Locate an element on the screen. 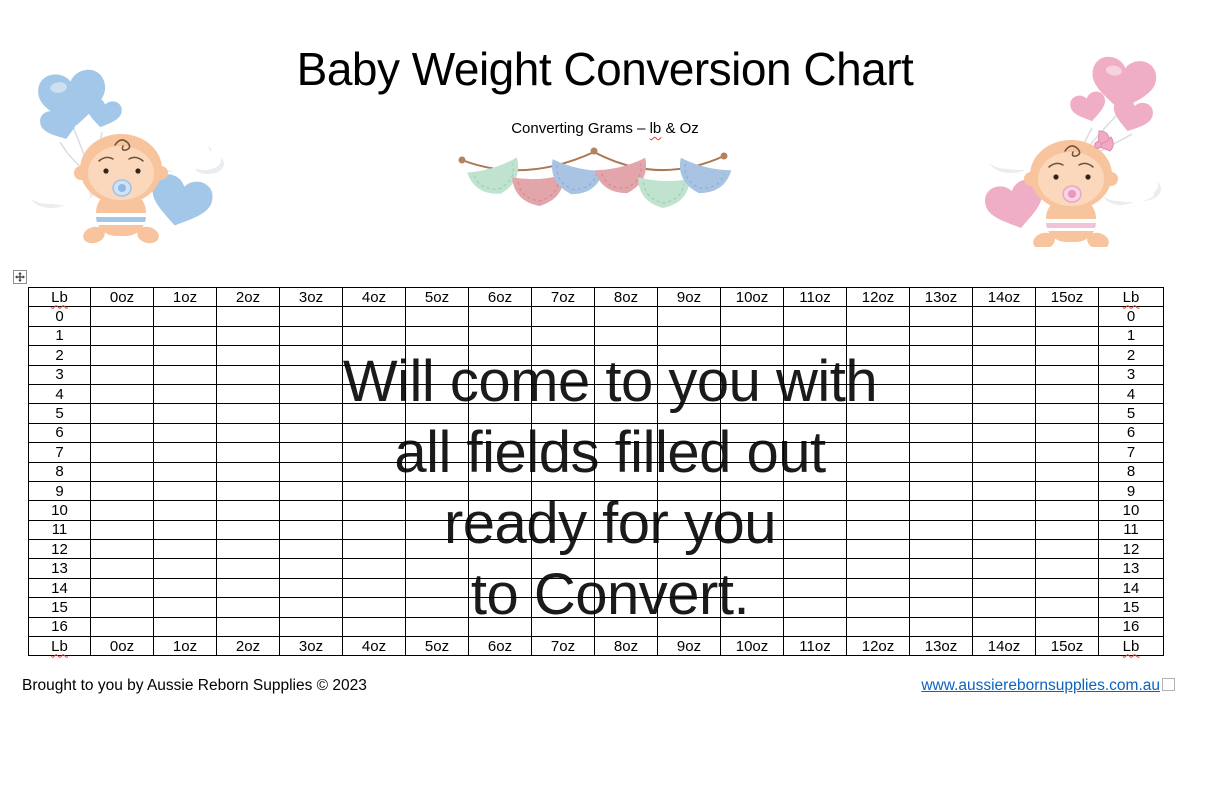 The width and height of the screenshot is (1210, 792). table-move-handle is located at coordinates (20, 277).